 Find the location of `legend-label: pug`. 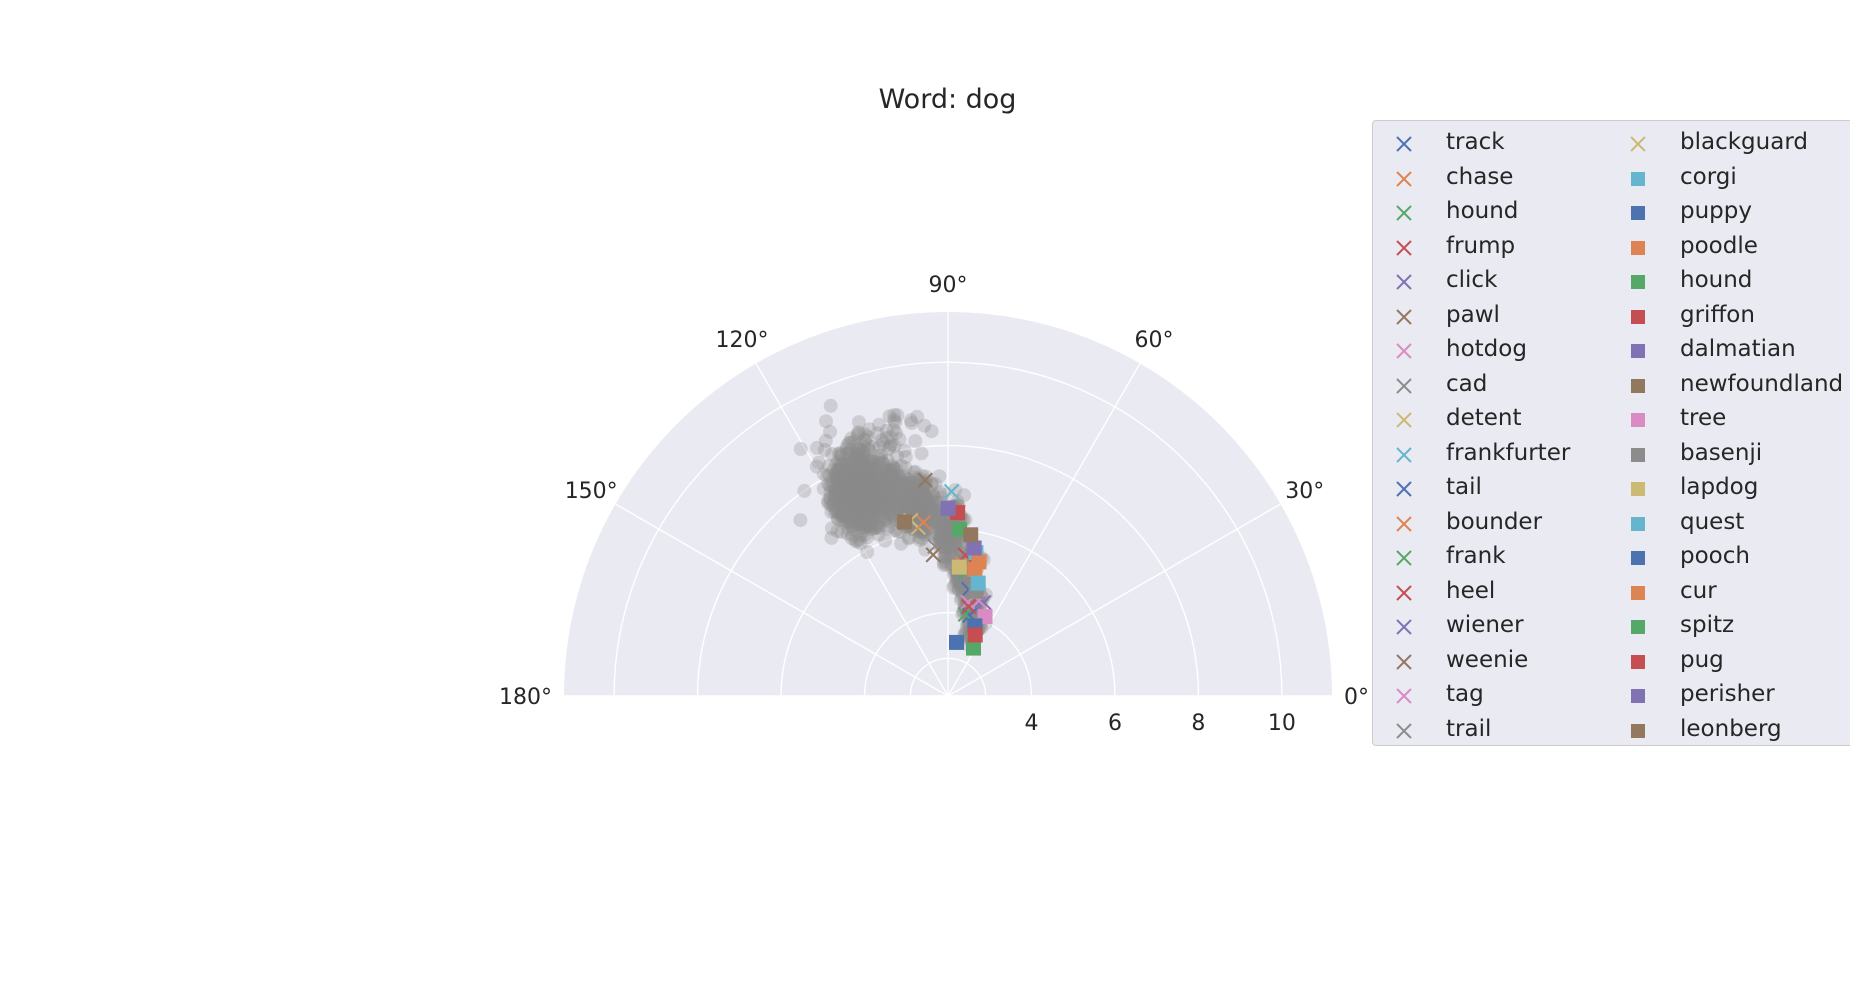

legend-label: pug is located at coordinates (1702, 659).